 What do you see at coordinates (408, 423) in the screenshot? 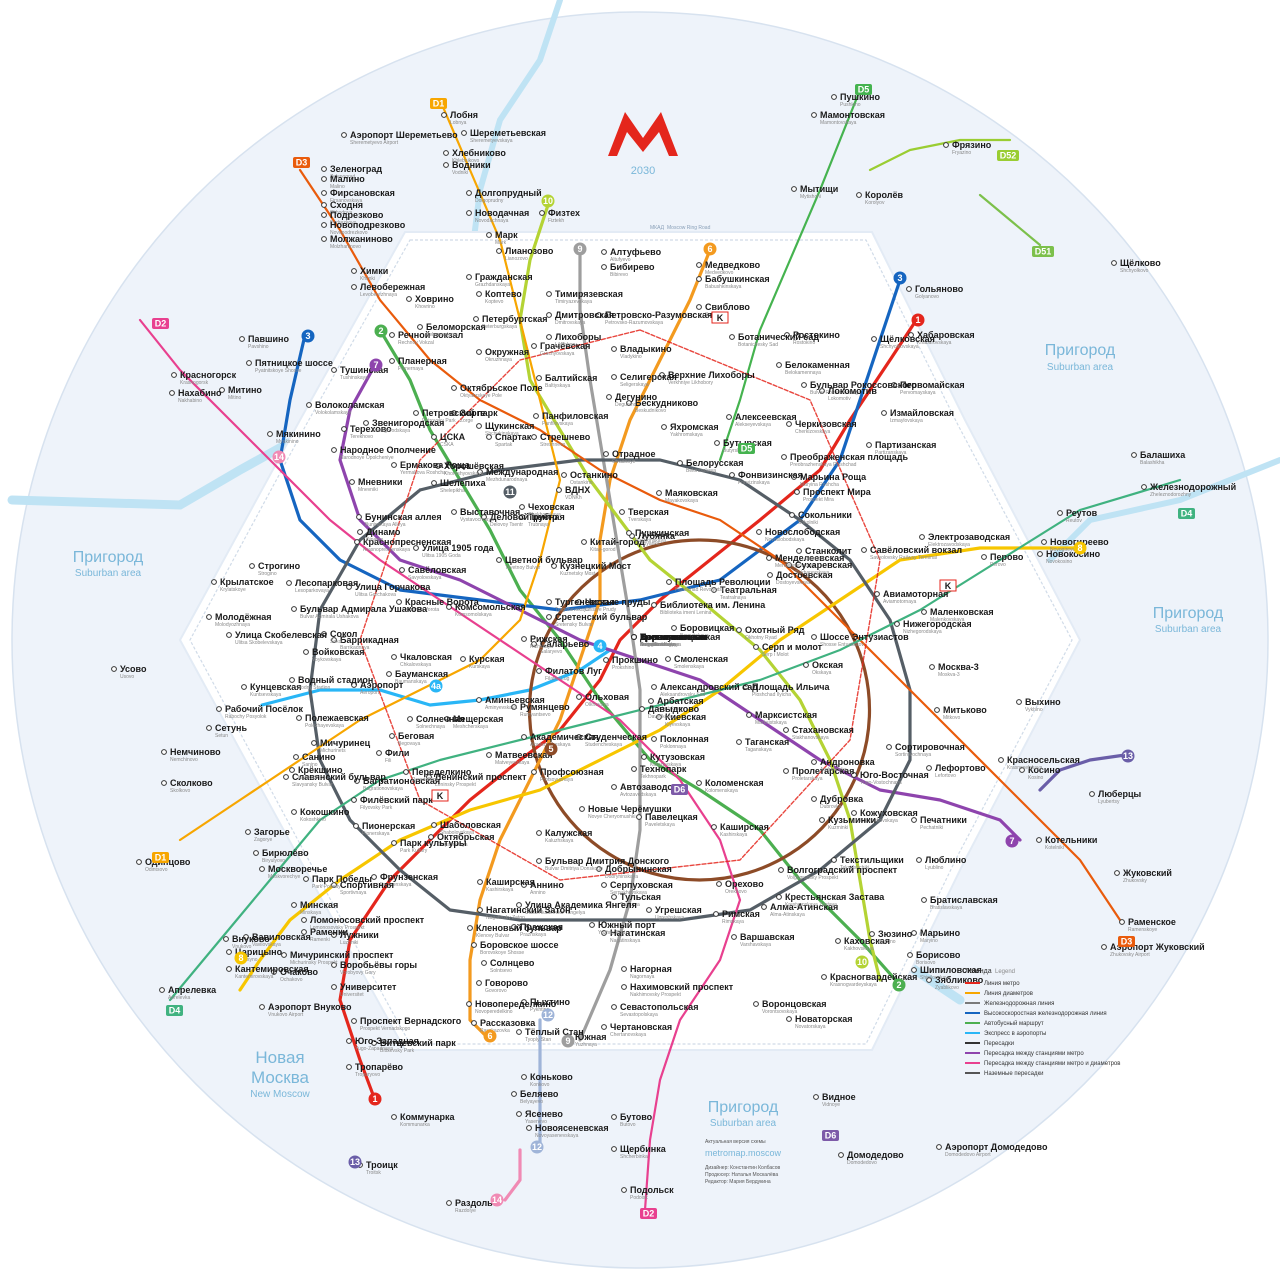
I see `station-label: Звенигородская` at bounding box center [408, 423].